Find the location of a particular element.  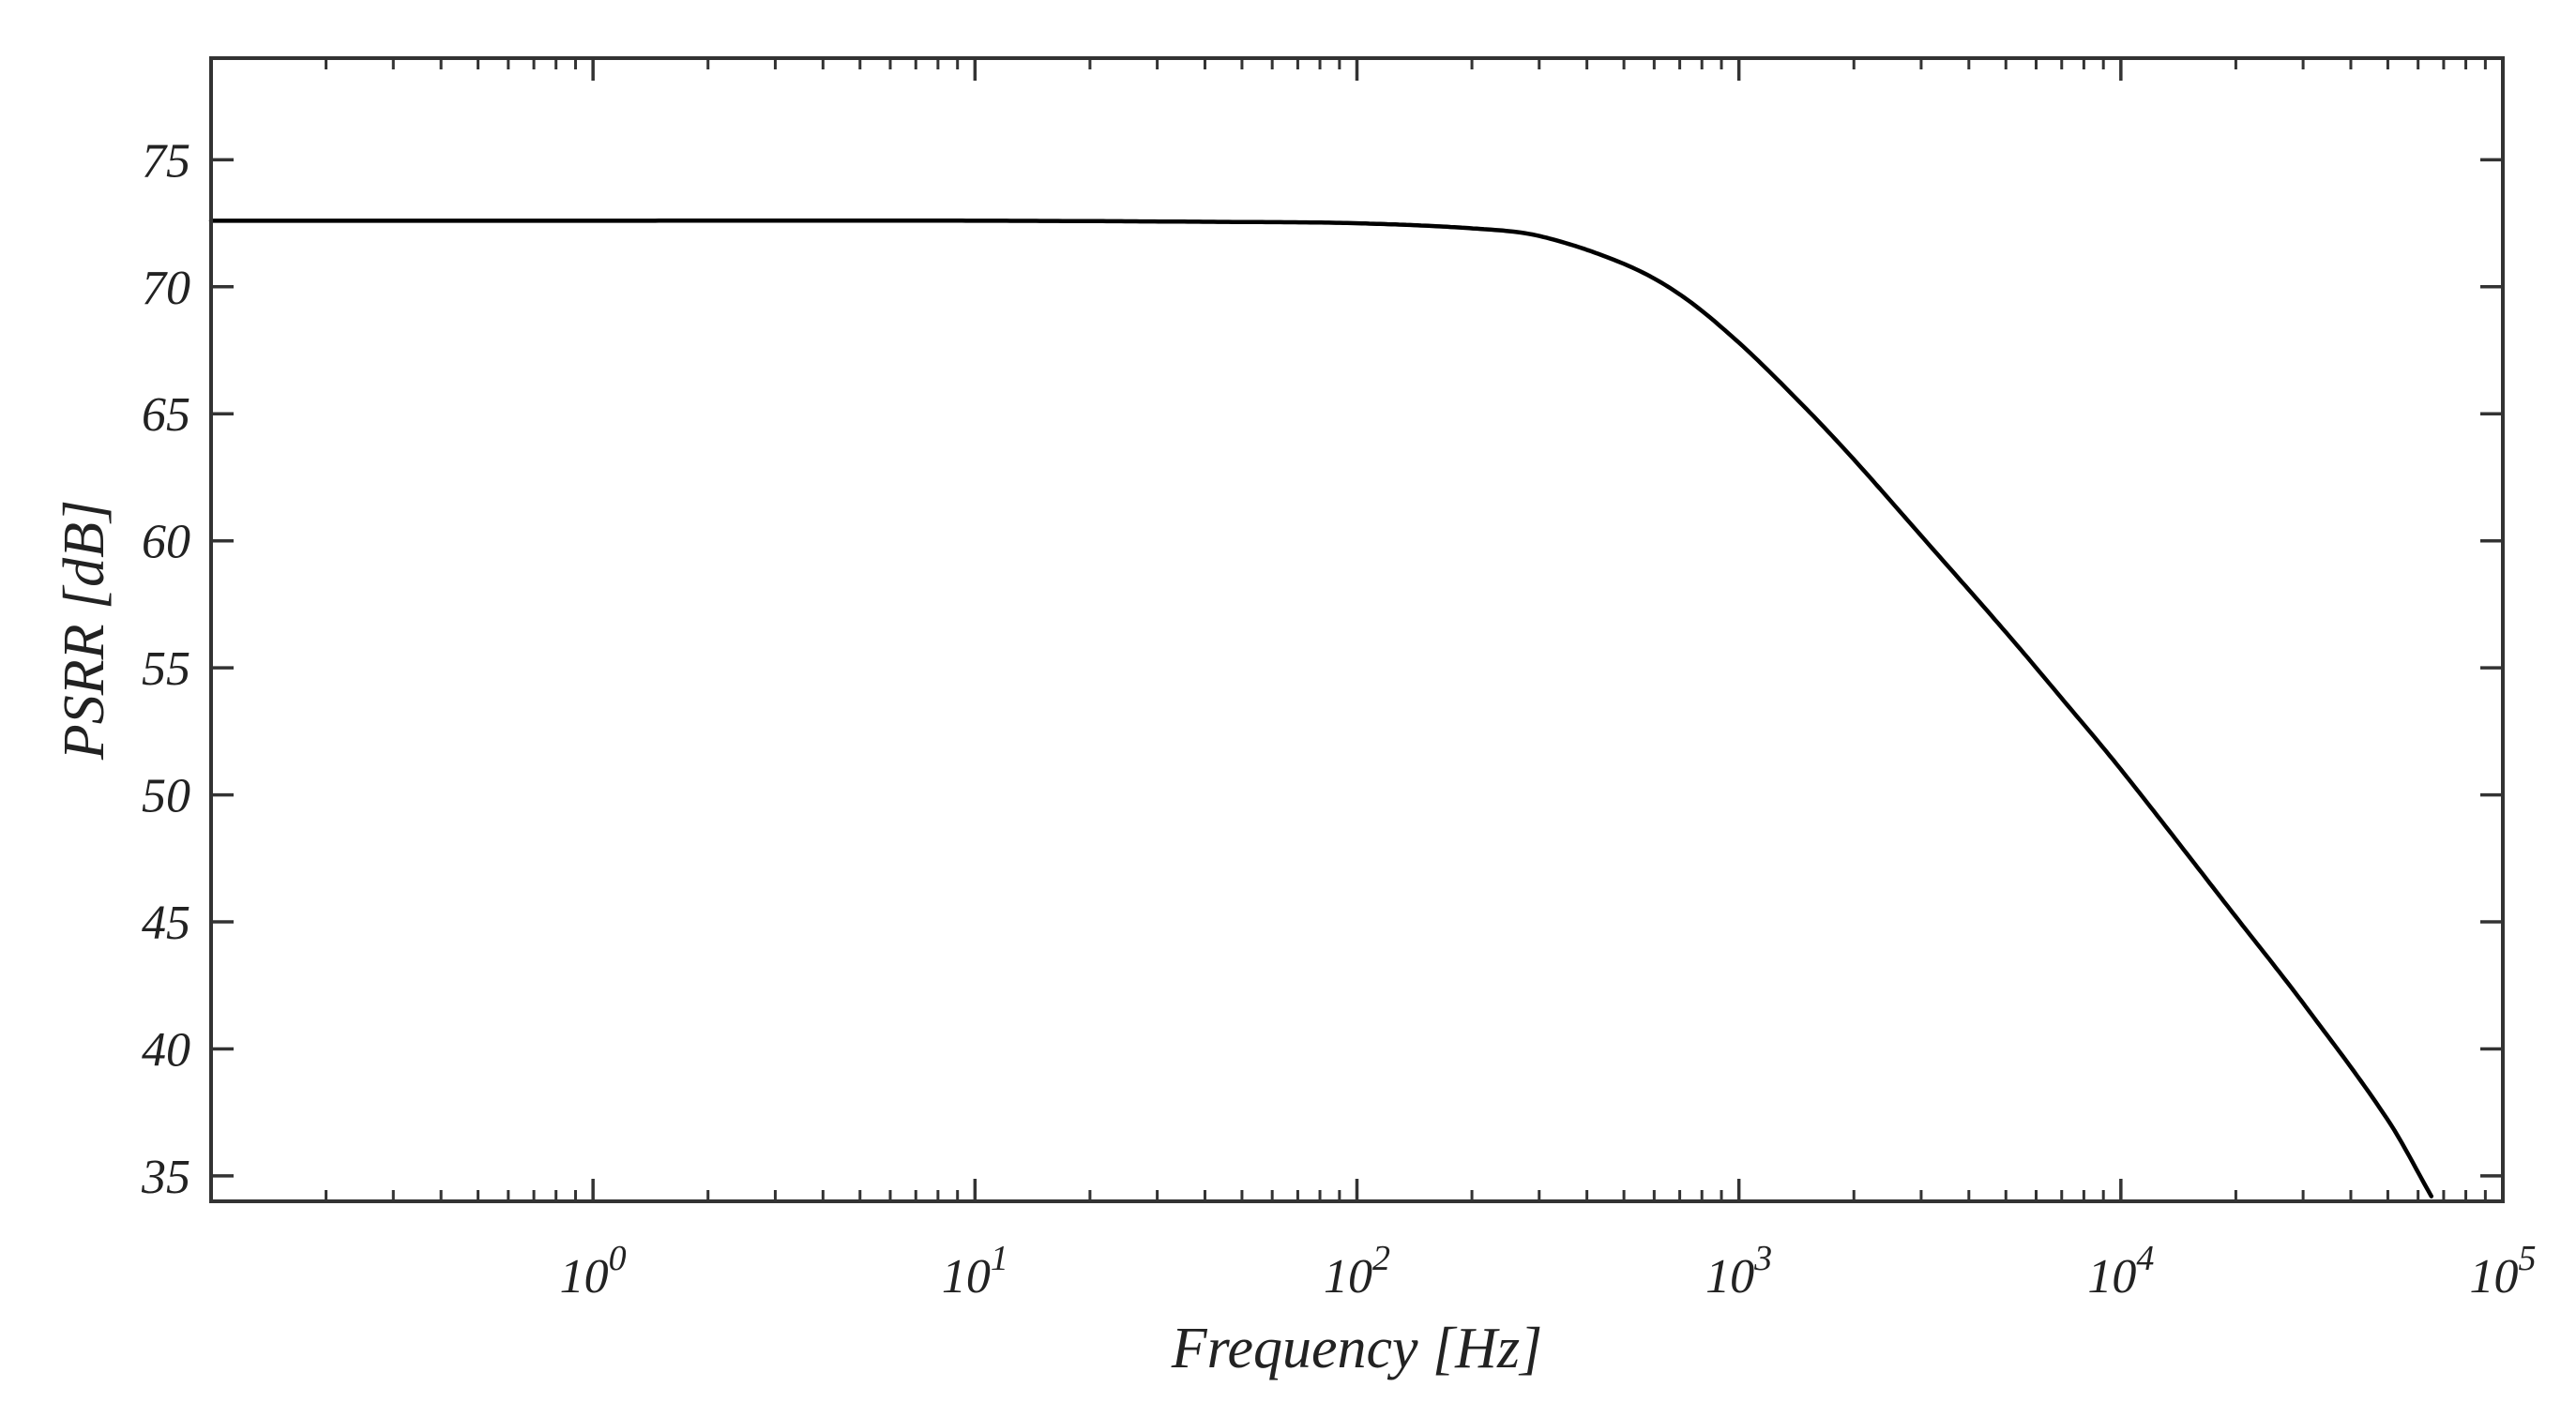

x-tick-label: 10² is located at coordinates (1357, 1271).